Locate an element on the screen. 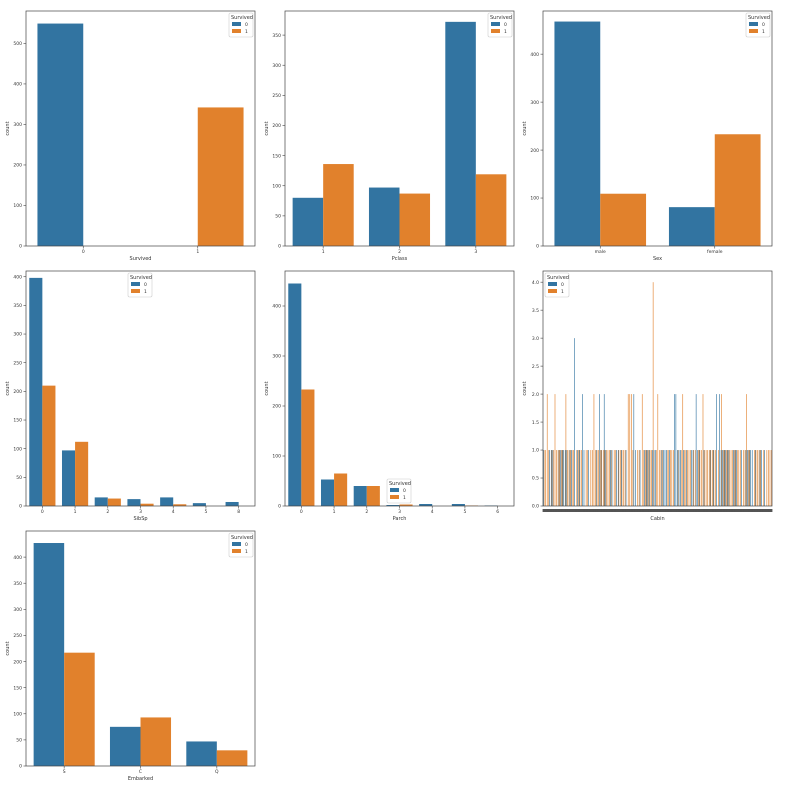 Image resolution: width=789 pixels, height=790 pixels. chart-sibsp-xtick-label: 4 is located at coordinates (173, 512).